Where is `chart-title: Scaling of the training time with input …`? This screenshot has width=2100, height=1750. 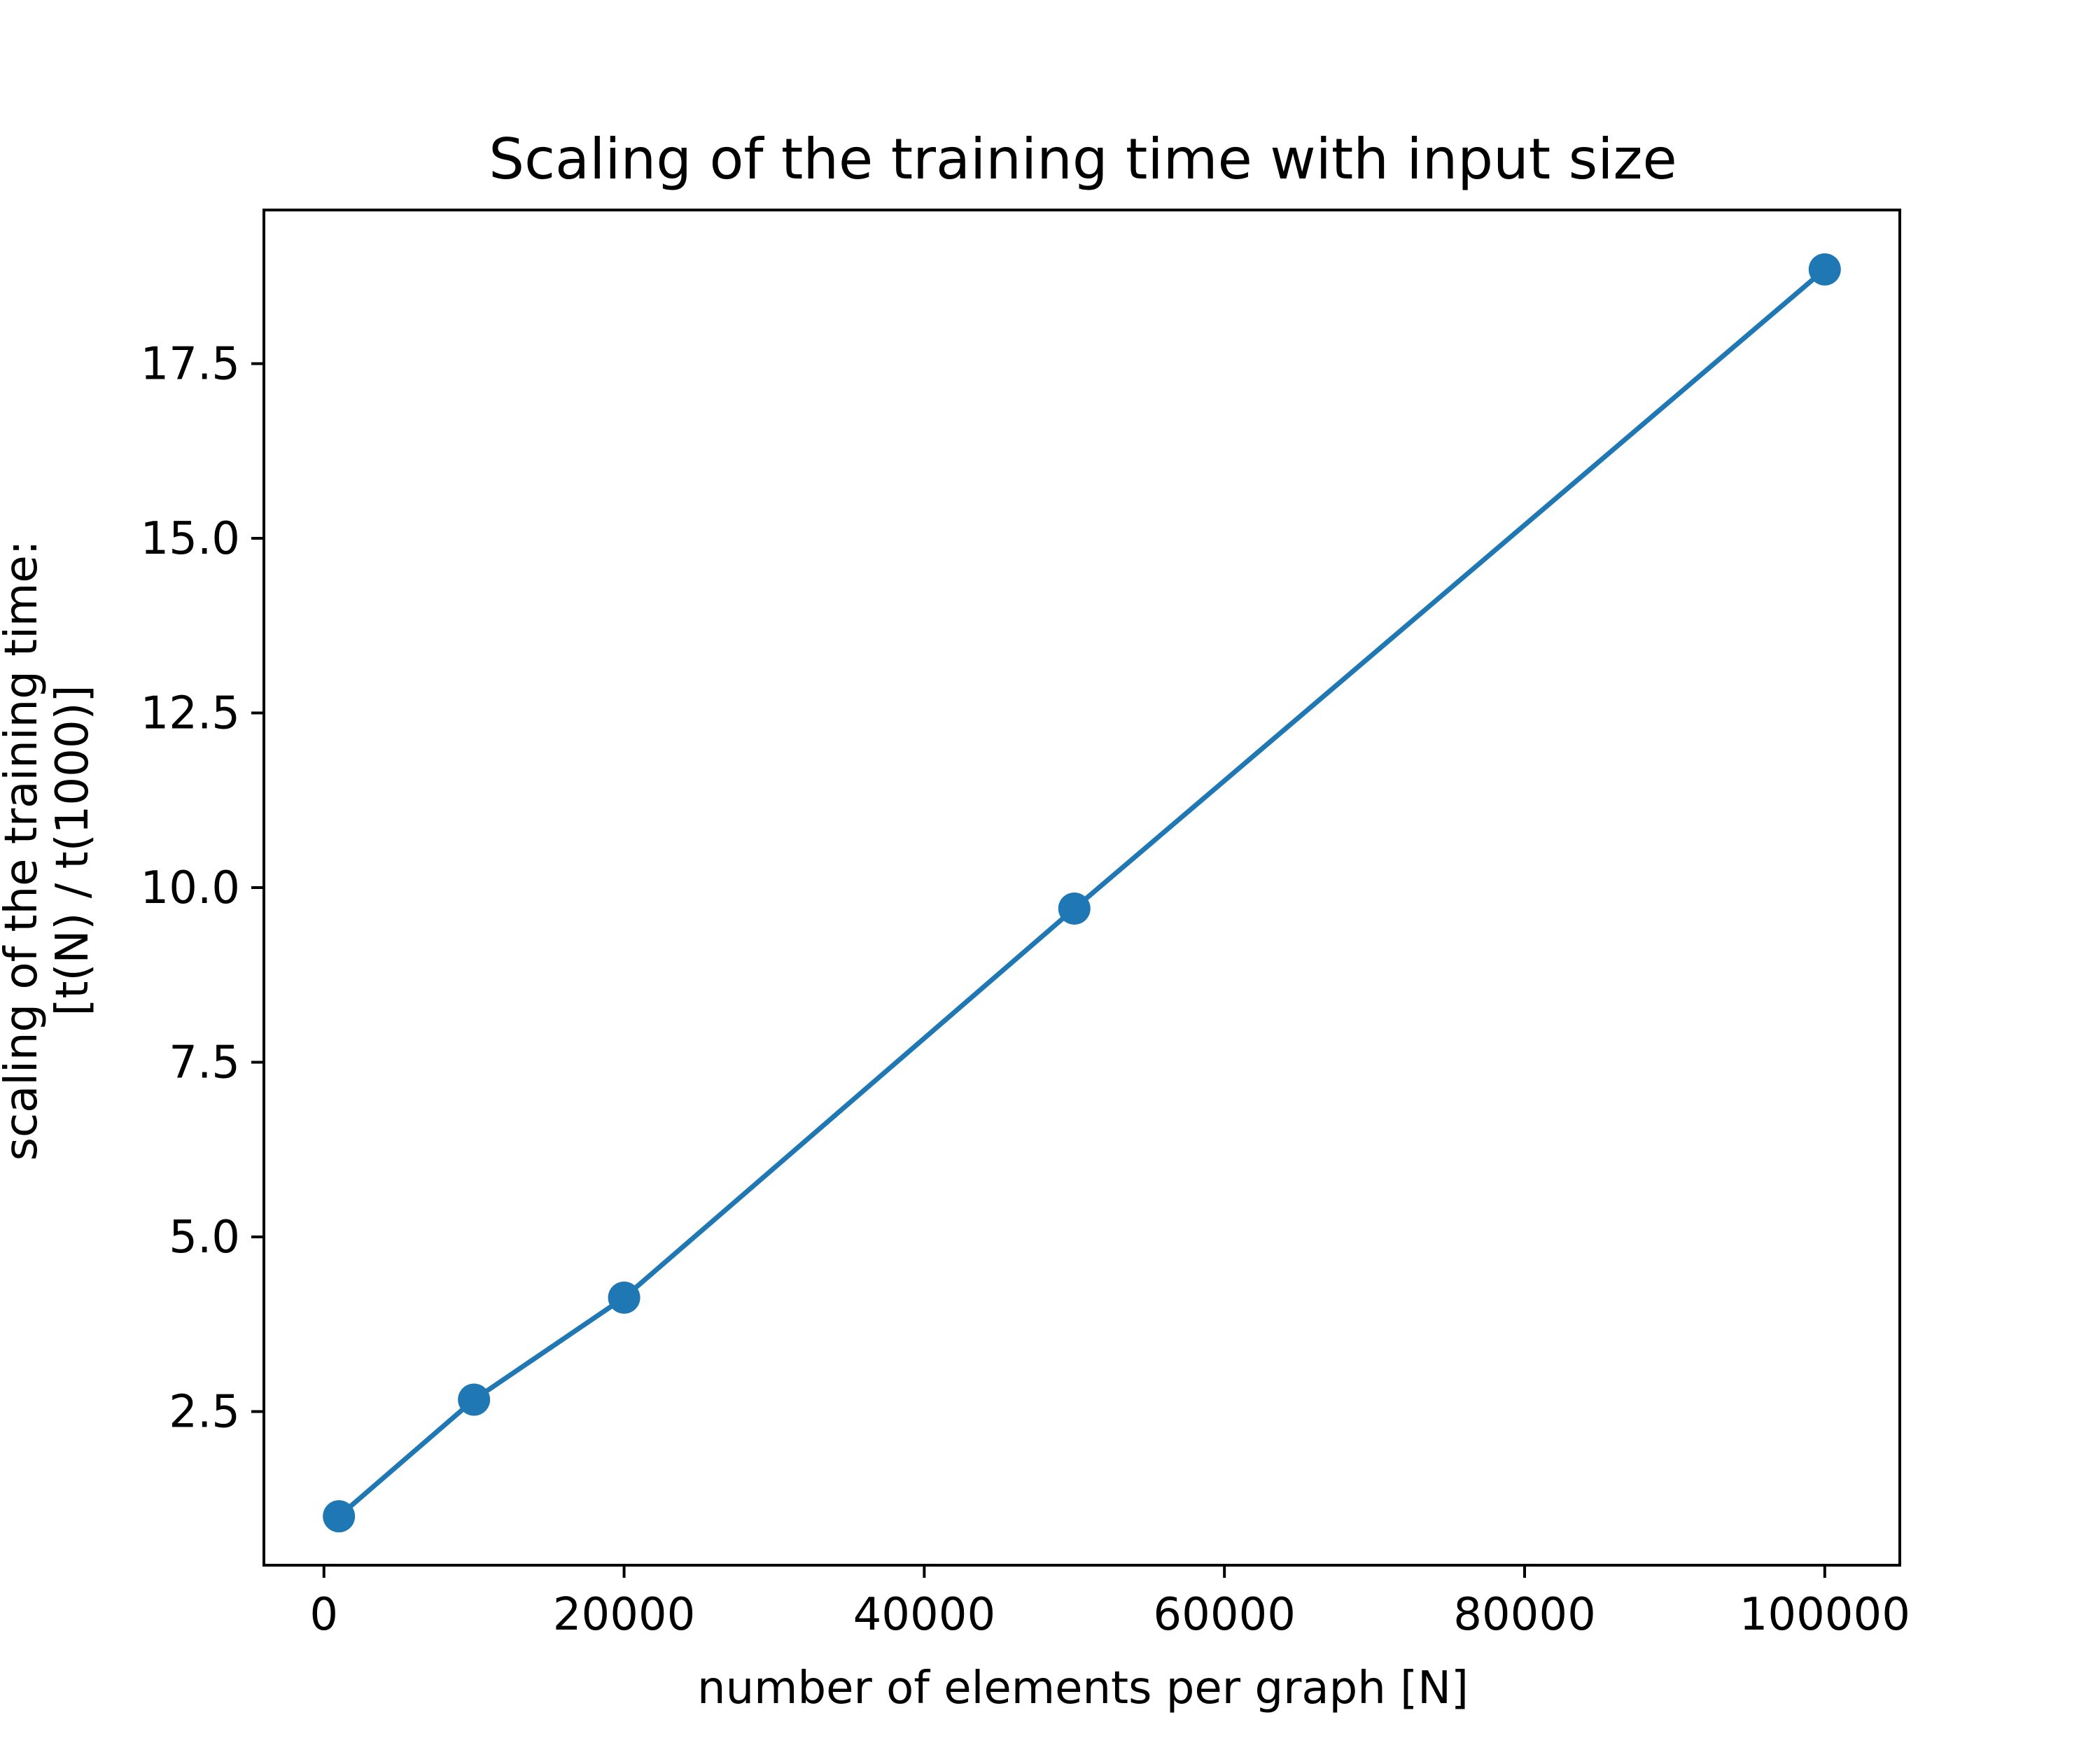 chart-title: Scaling of the training time with input … is located at coordinates (1082, 159).